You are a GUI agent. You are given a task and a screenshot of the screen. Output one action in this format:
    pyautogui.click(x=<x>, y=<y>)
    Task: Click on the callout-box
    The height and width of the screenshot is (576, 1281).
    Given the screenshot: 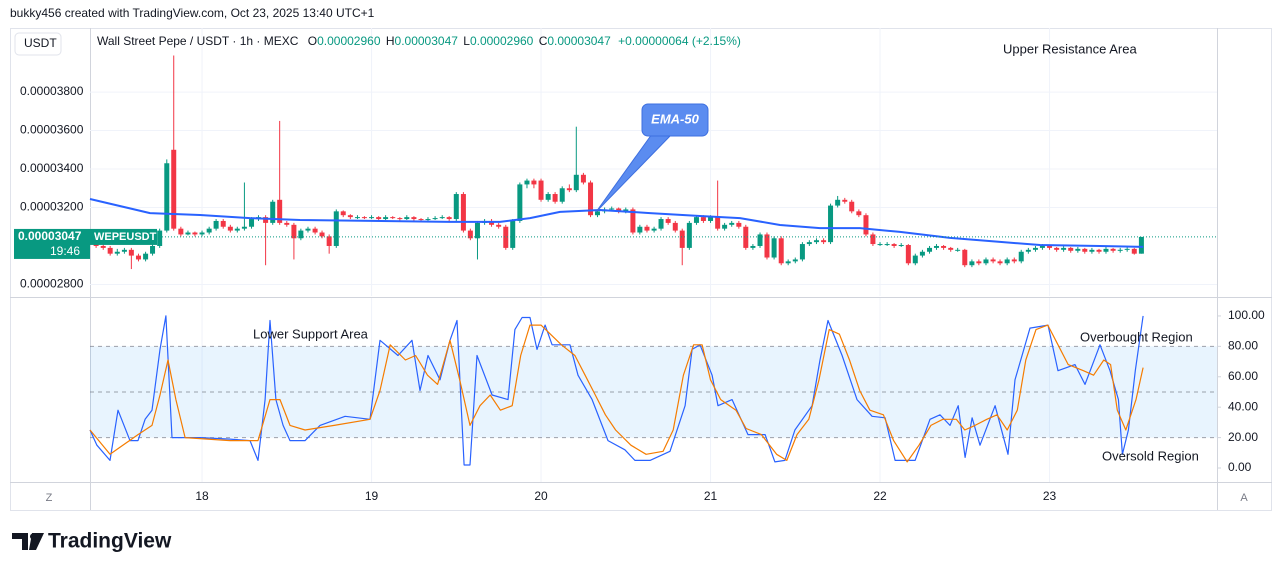 What is the action you would take?
    pyautogui.click(x=675, y=120)
    